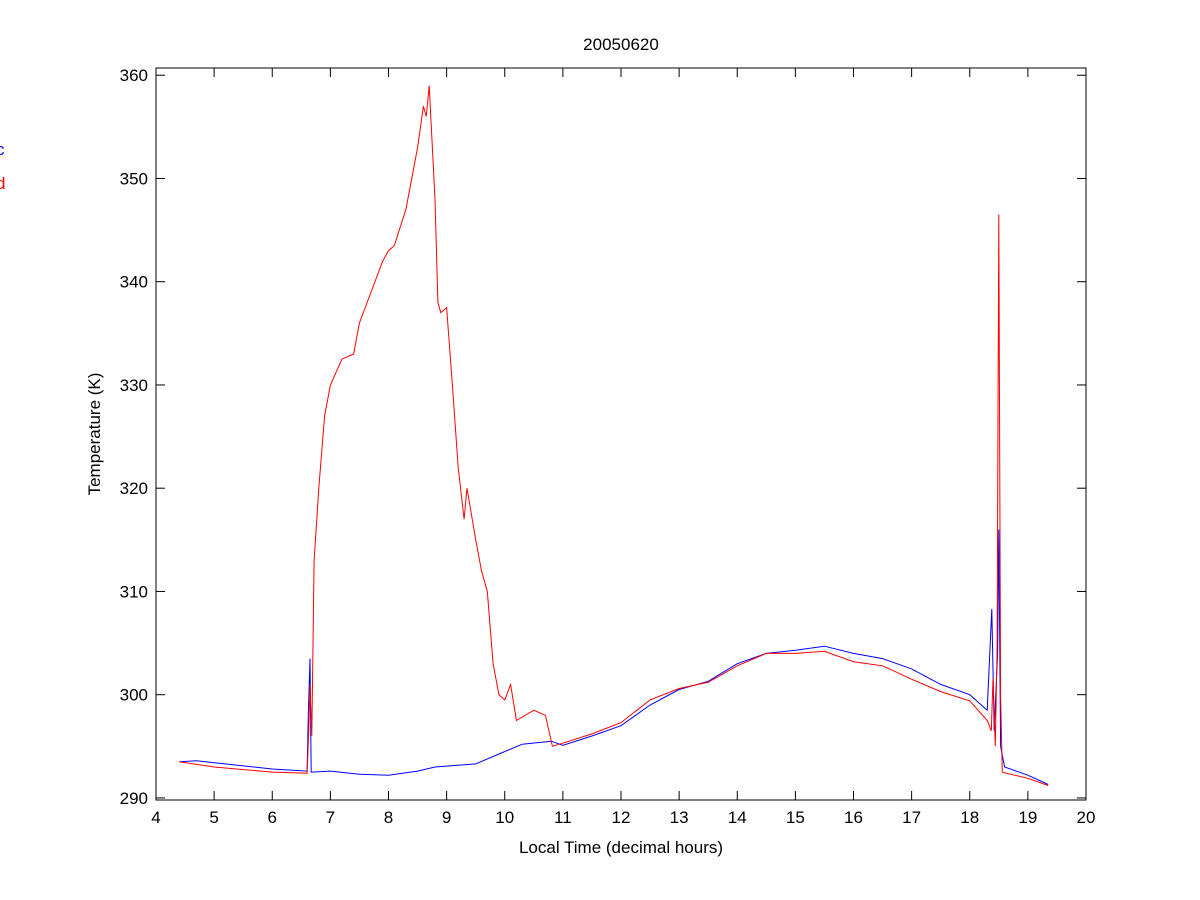 The width and height of the screenshot is (1200, 900). Describe the element at coordinates (621, 847) in the screenshot. I see `x-axis-label: Local Time (decimal hours)` at that location.